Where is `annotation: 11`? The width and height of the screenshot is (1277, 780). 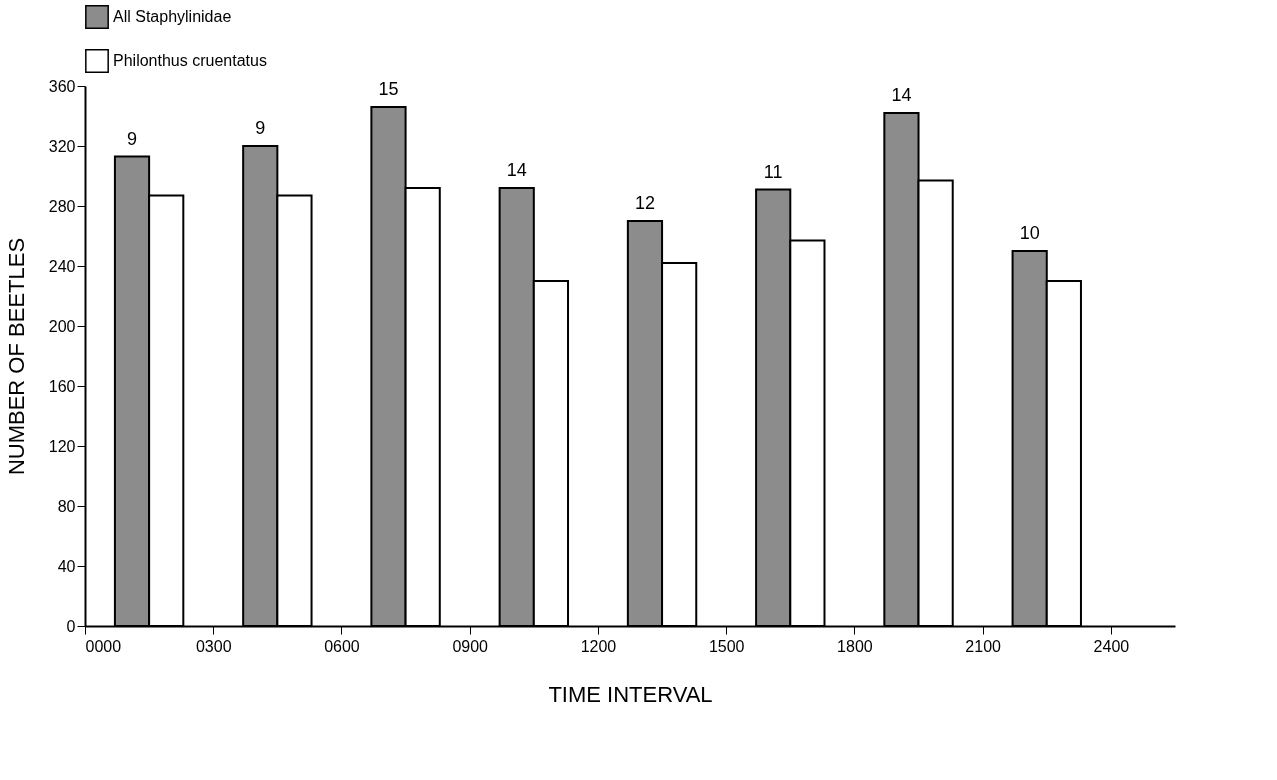
annotation: 11 is located at coordinates (773, 171).